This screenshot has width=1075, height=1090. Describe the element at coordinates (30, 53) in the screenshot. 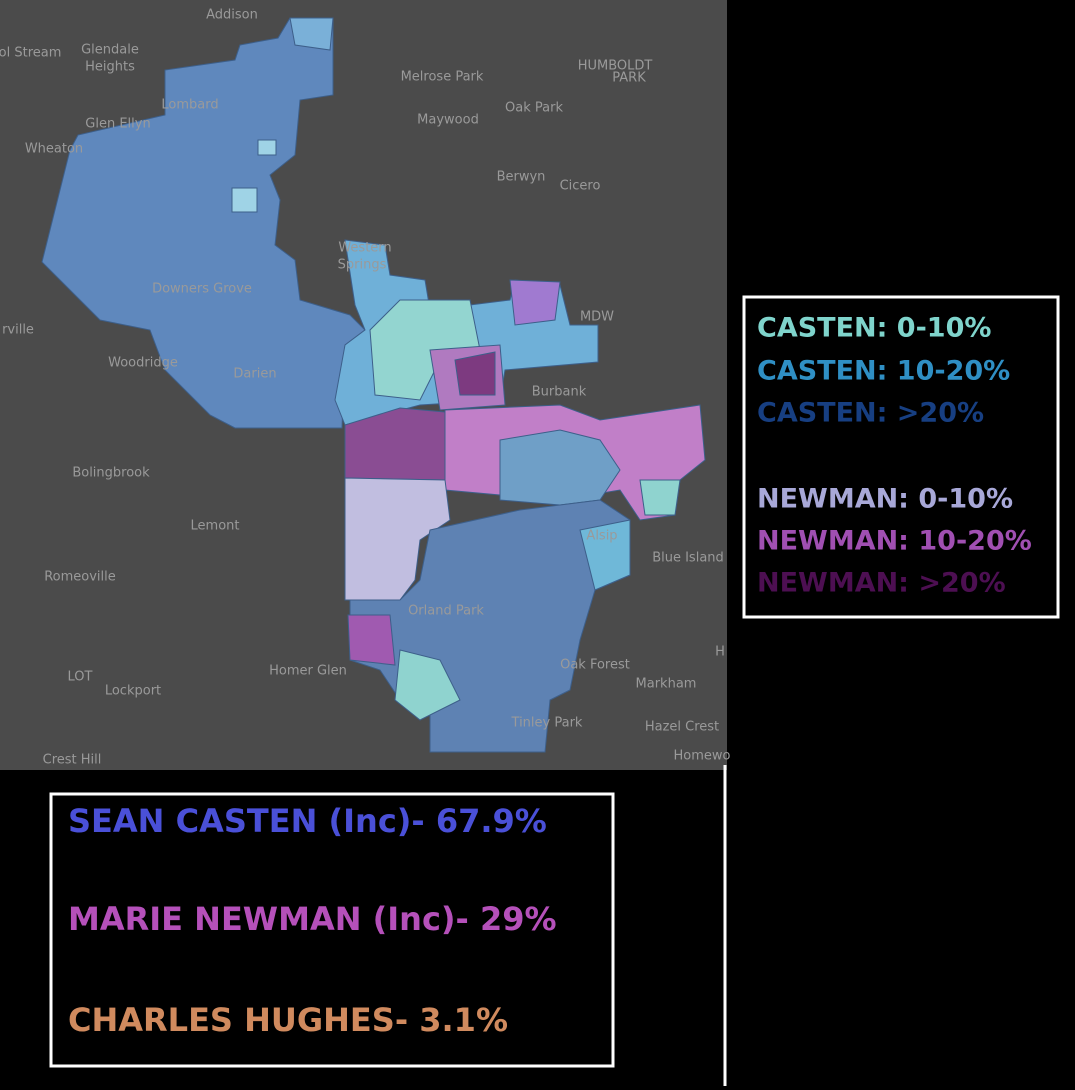

I see `place-label: ol Stream` at that location.